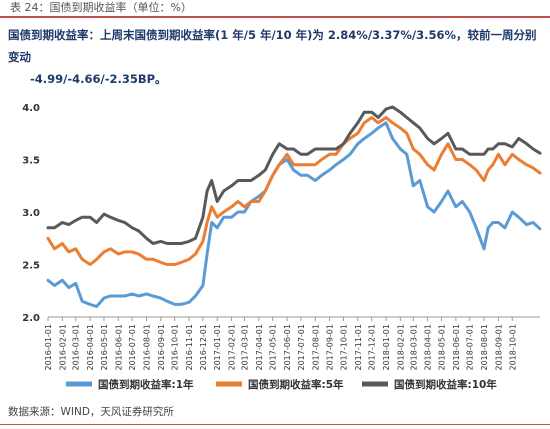  Describe the element at coordinates (296, 384) in the screenshot. I see `legend-label-2: 国债到期收益率:5年` at that location.